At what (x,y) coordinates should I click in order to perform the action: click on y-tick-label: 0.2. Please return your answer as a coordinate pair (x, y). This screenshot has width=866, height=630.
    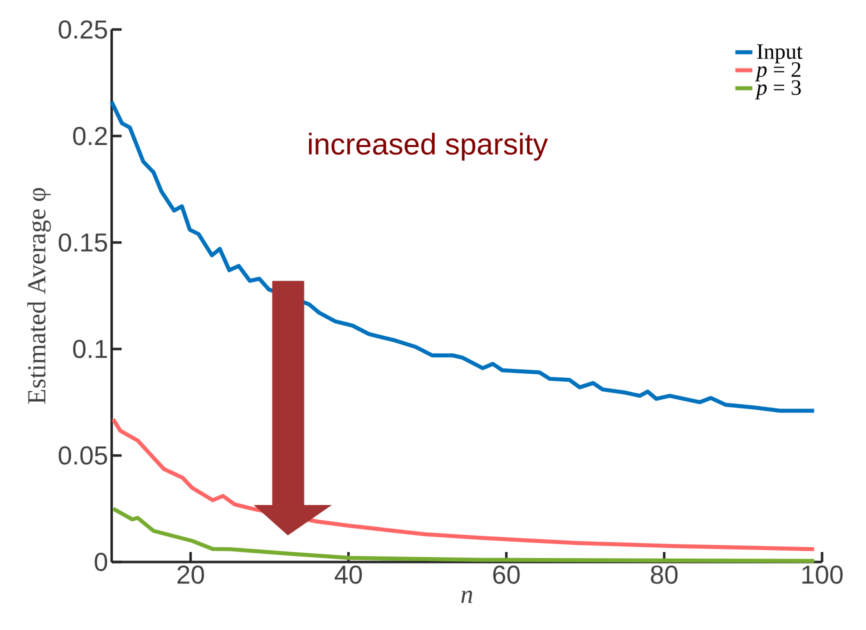
    Looking at the image, I should click on (90, 135).